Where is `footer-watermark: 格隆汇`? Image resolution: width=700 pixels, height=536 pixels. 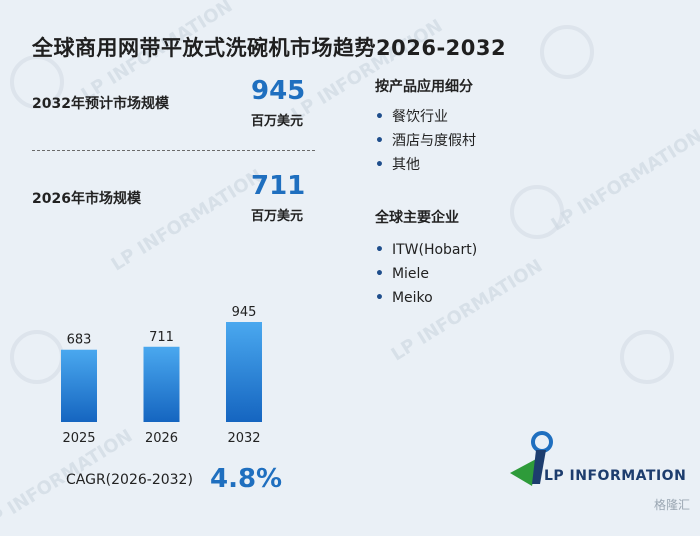 footer-watermark: 格隆汇 is located at coordinates (671, 505).